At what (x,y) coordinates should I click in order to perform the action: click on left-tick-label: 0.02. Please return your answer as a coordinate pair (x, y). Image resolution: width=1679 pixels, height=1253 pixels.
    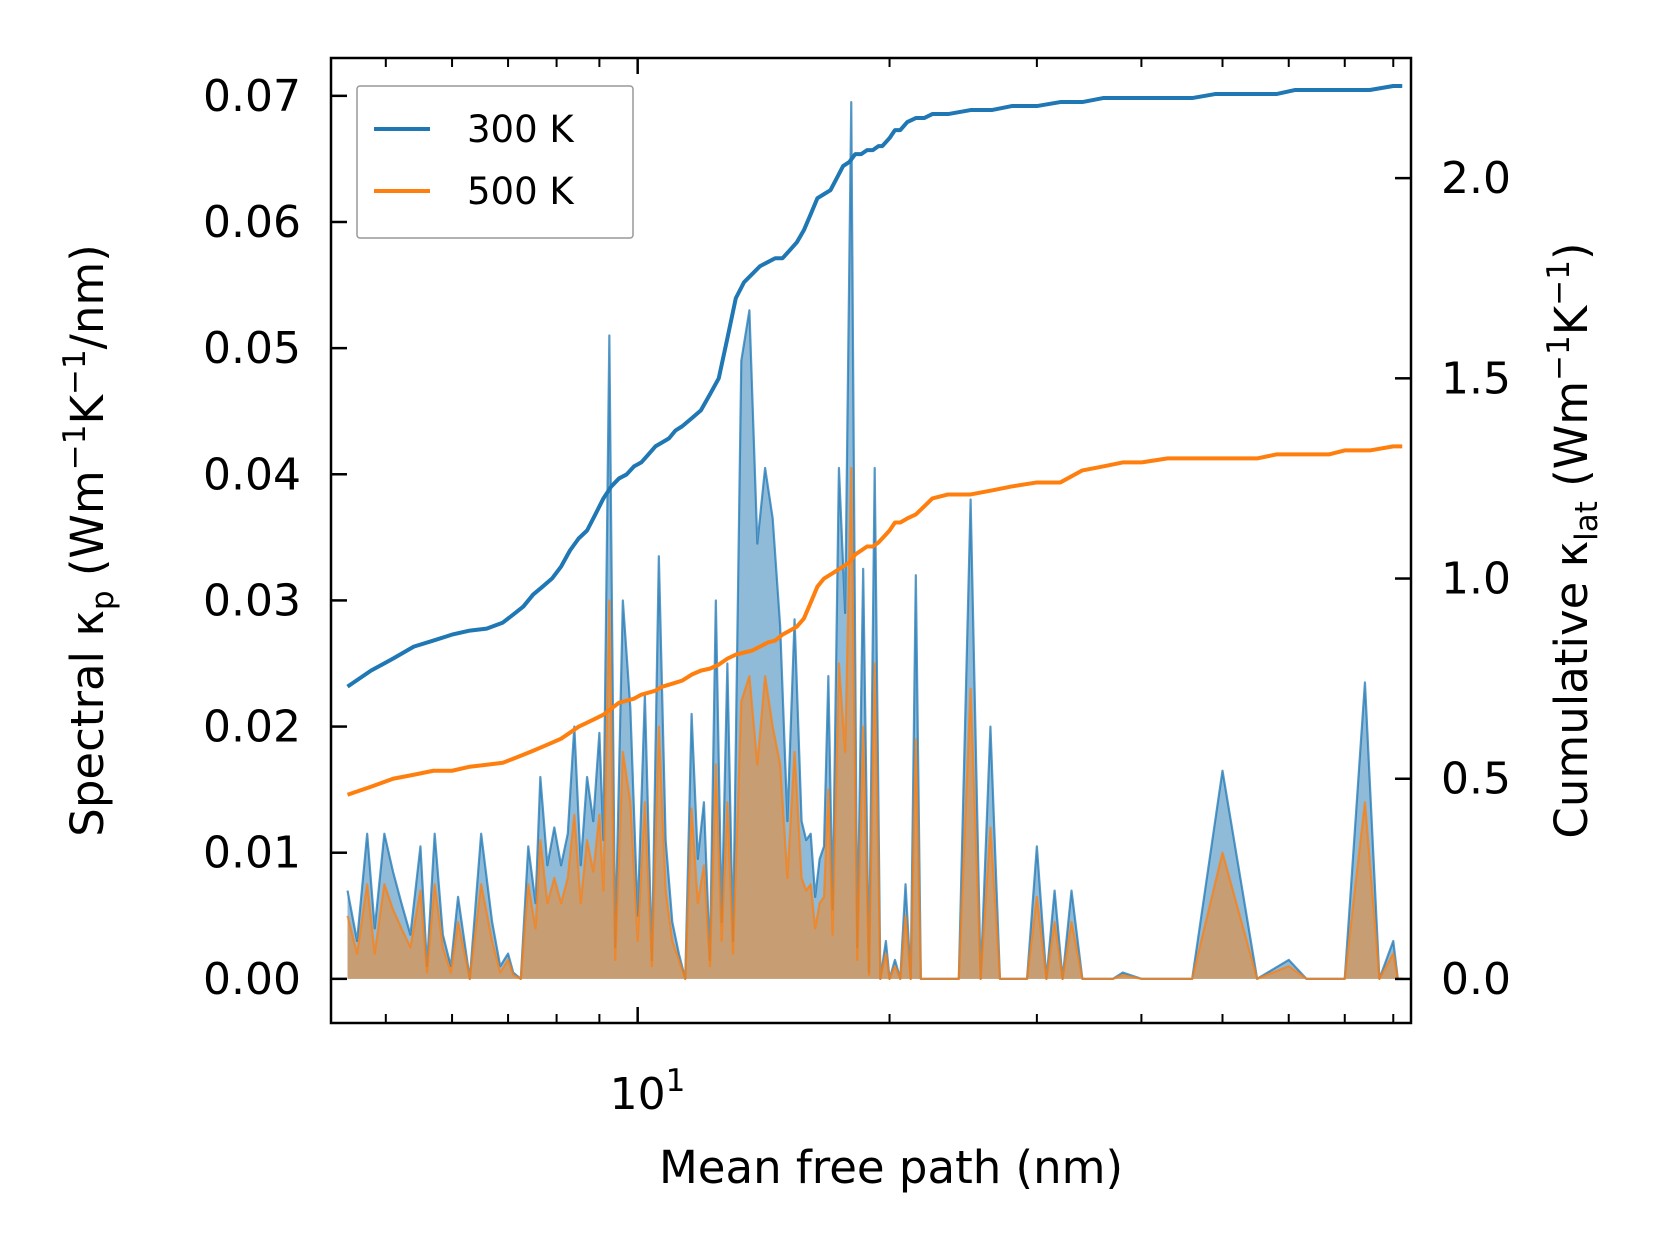
    Looking at the image, I should click on (252, 727).